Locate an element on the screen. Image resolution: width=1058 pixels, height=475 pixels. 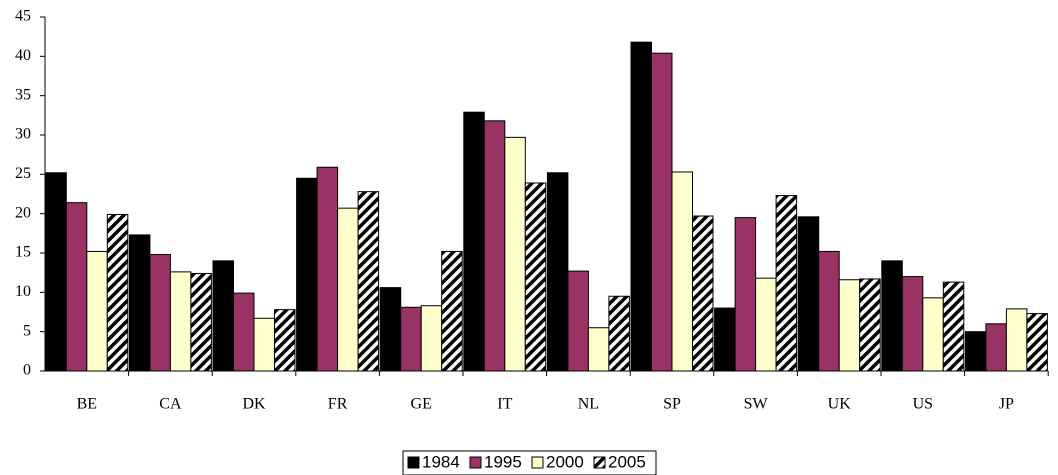
y-tick-label: 10 is located at coordinates (23, 291).